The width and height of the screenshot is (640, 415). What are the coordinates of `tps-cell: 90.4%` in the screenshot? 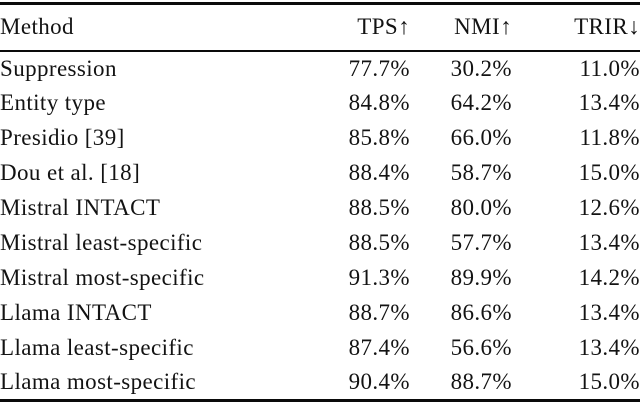 It's located at (379, 382).